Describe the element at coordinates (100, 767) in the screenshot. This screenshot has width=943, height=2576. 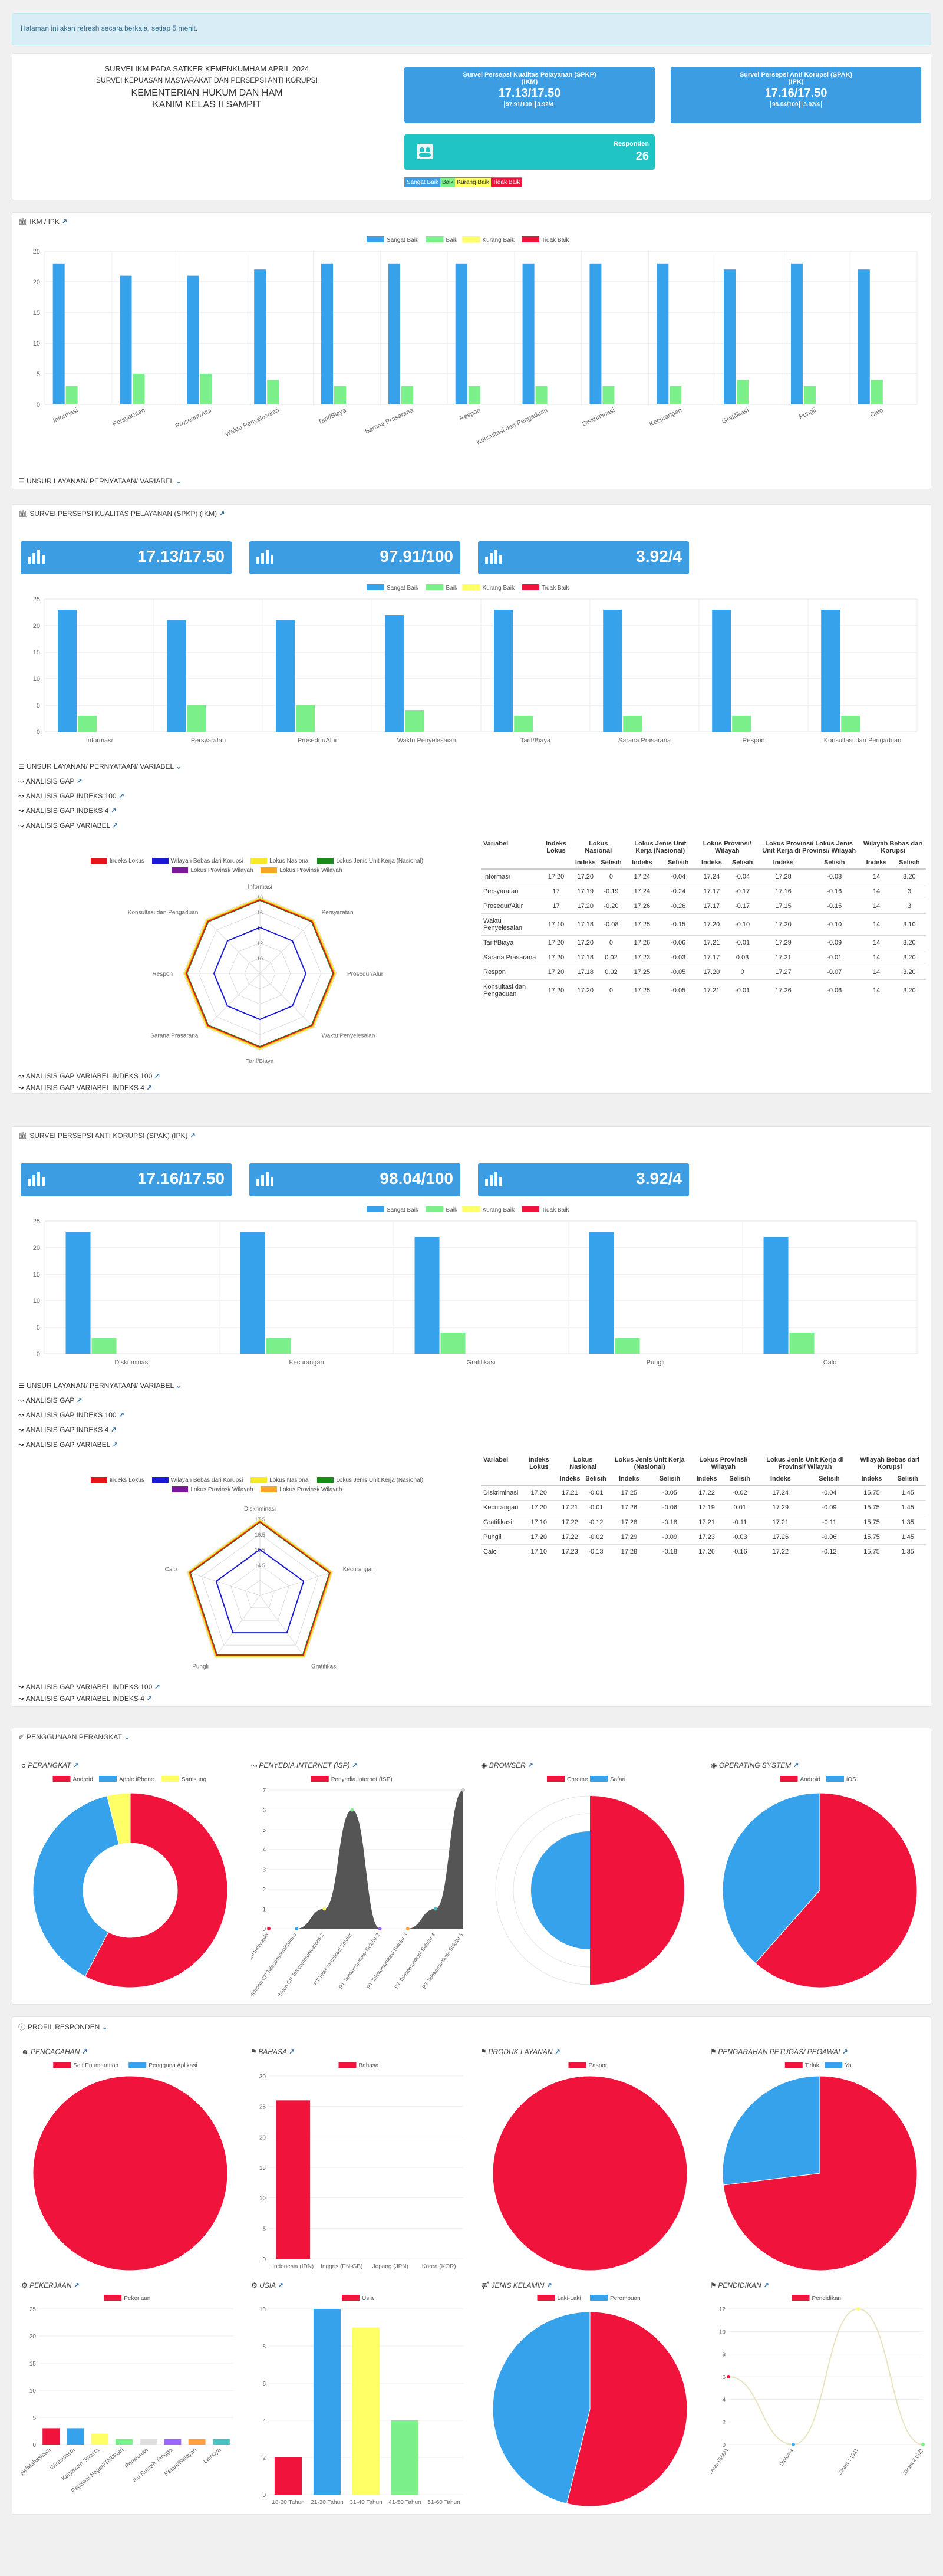
I see `spkp-toggle-unsur: ☰ UNSUR LAYANAN/ PERNYATAAN/ VARIABEL ⌄` at that location.